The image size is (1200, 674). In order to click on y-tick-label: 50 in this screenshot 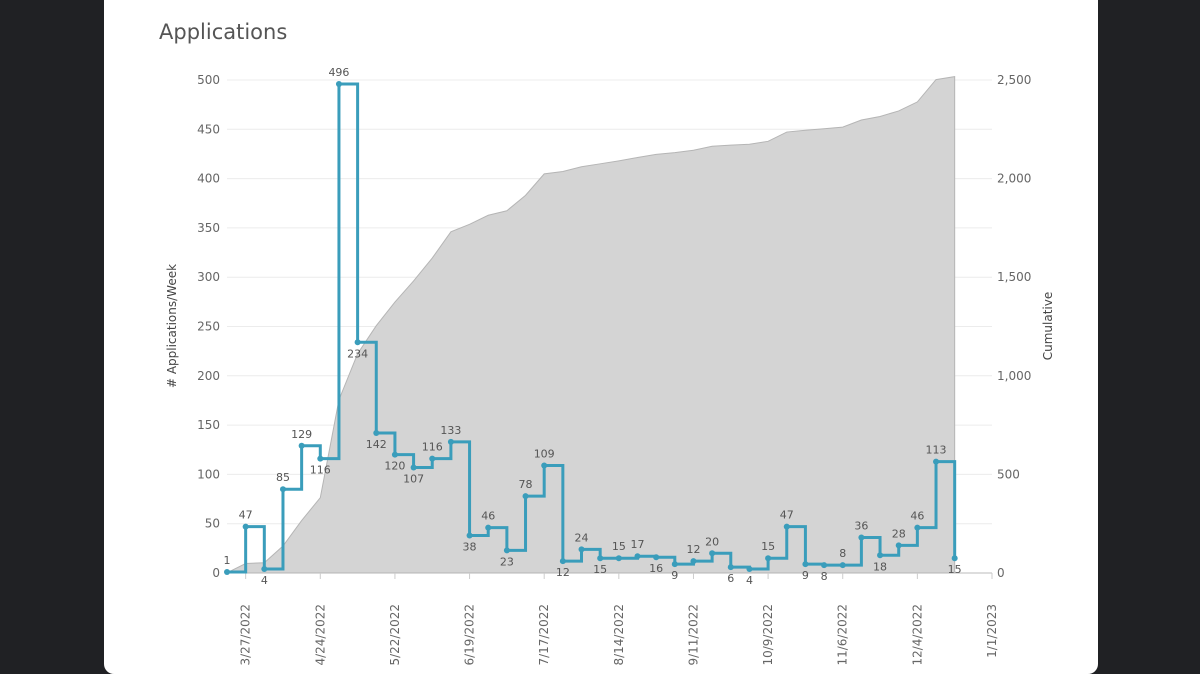, I will do `click(212, 524)`.